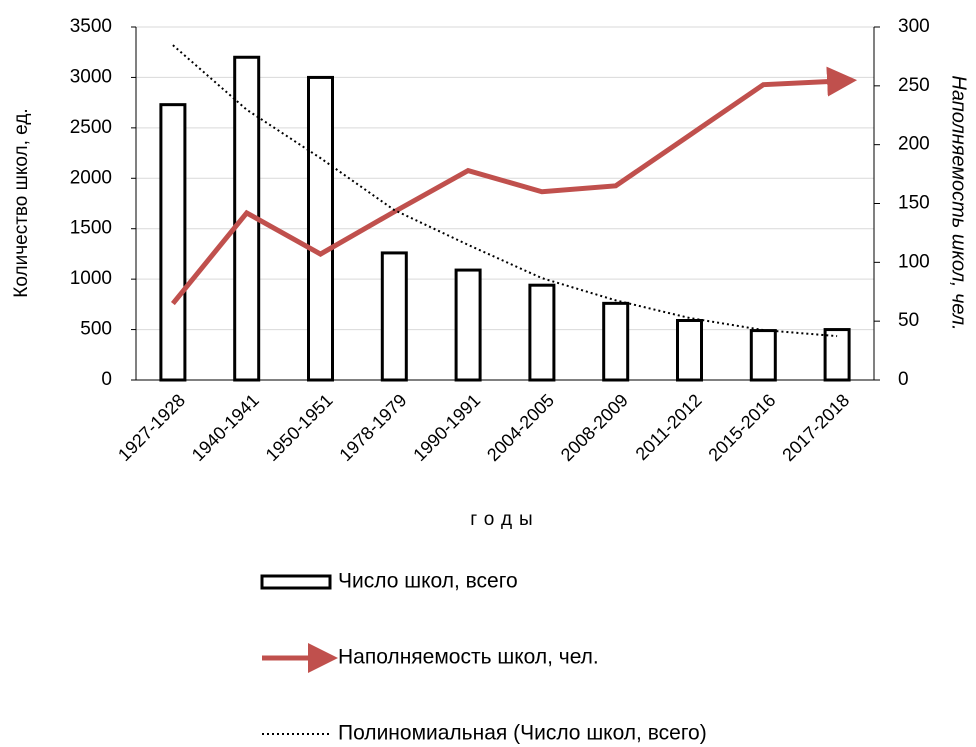  I want to click on y2-axis-label: Наполняемость школ, чел., so click(959, 202).